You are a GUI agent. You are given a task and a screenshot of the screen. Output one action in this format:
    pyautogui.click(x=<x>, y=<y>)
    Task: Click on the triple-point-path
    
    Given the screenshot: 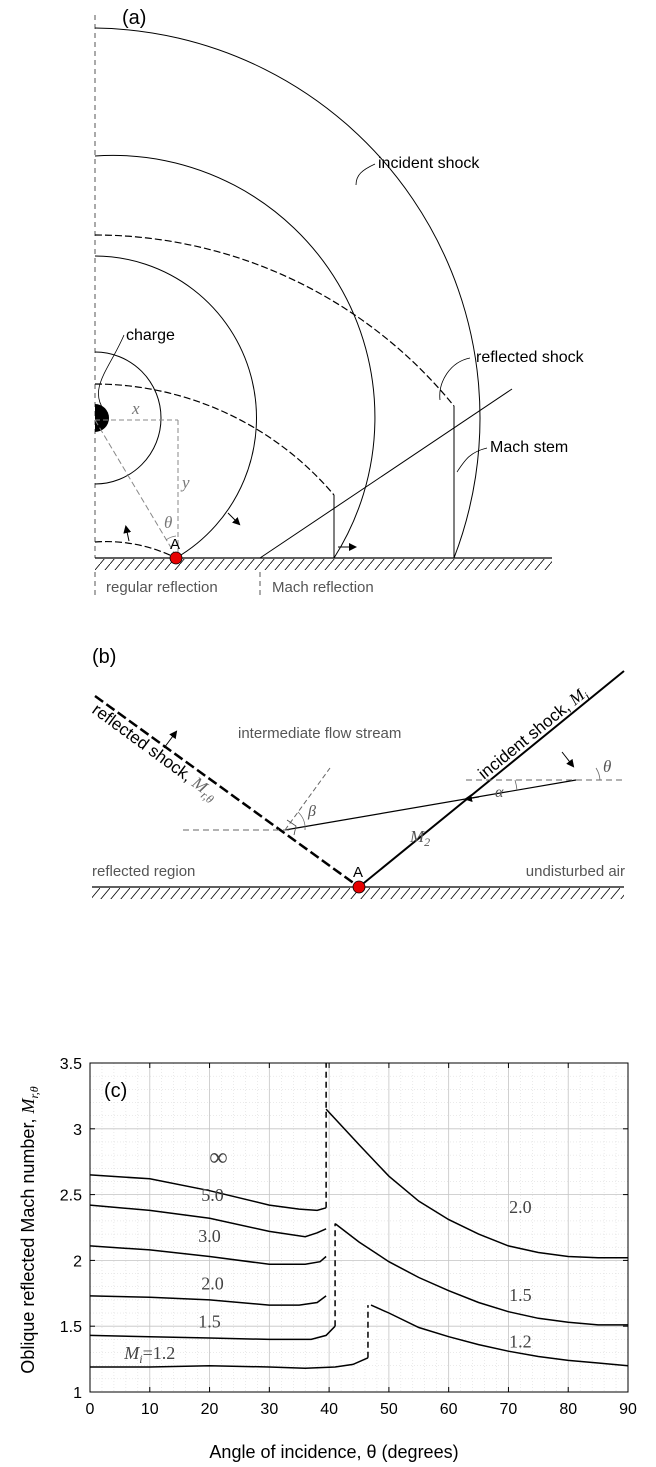 What is the action you would take?
    pyautogui.click(x=386, y=473)
    